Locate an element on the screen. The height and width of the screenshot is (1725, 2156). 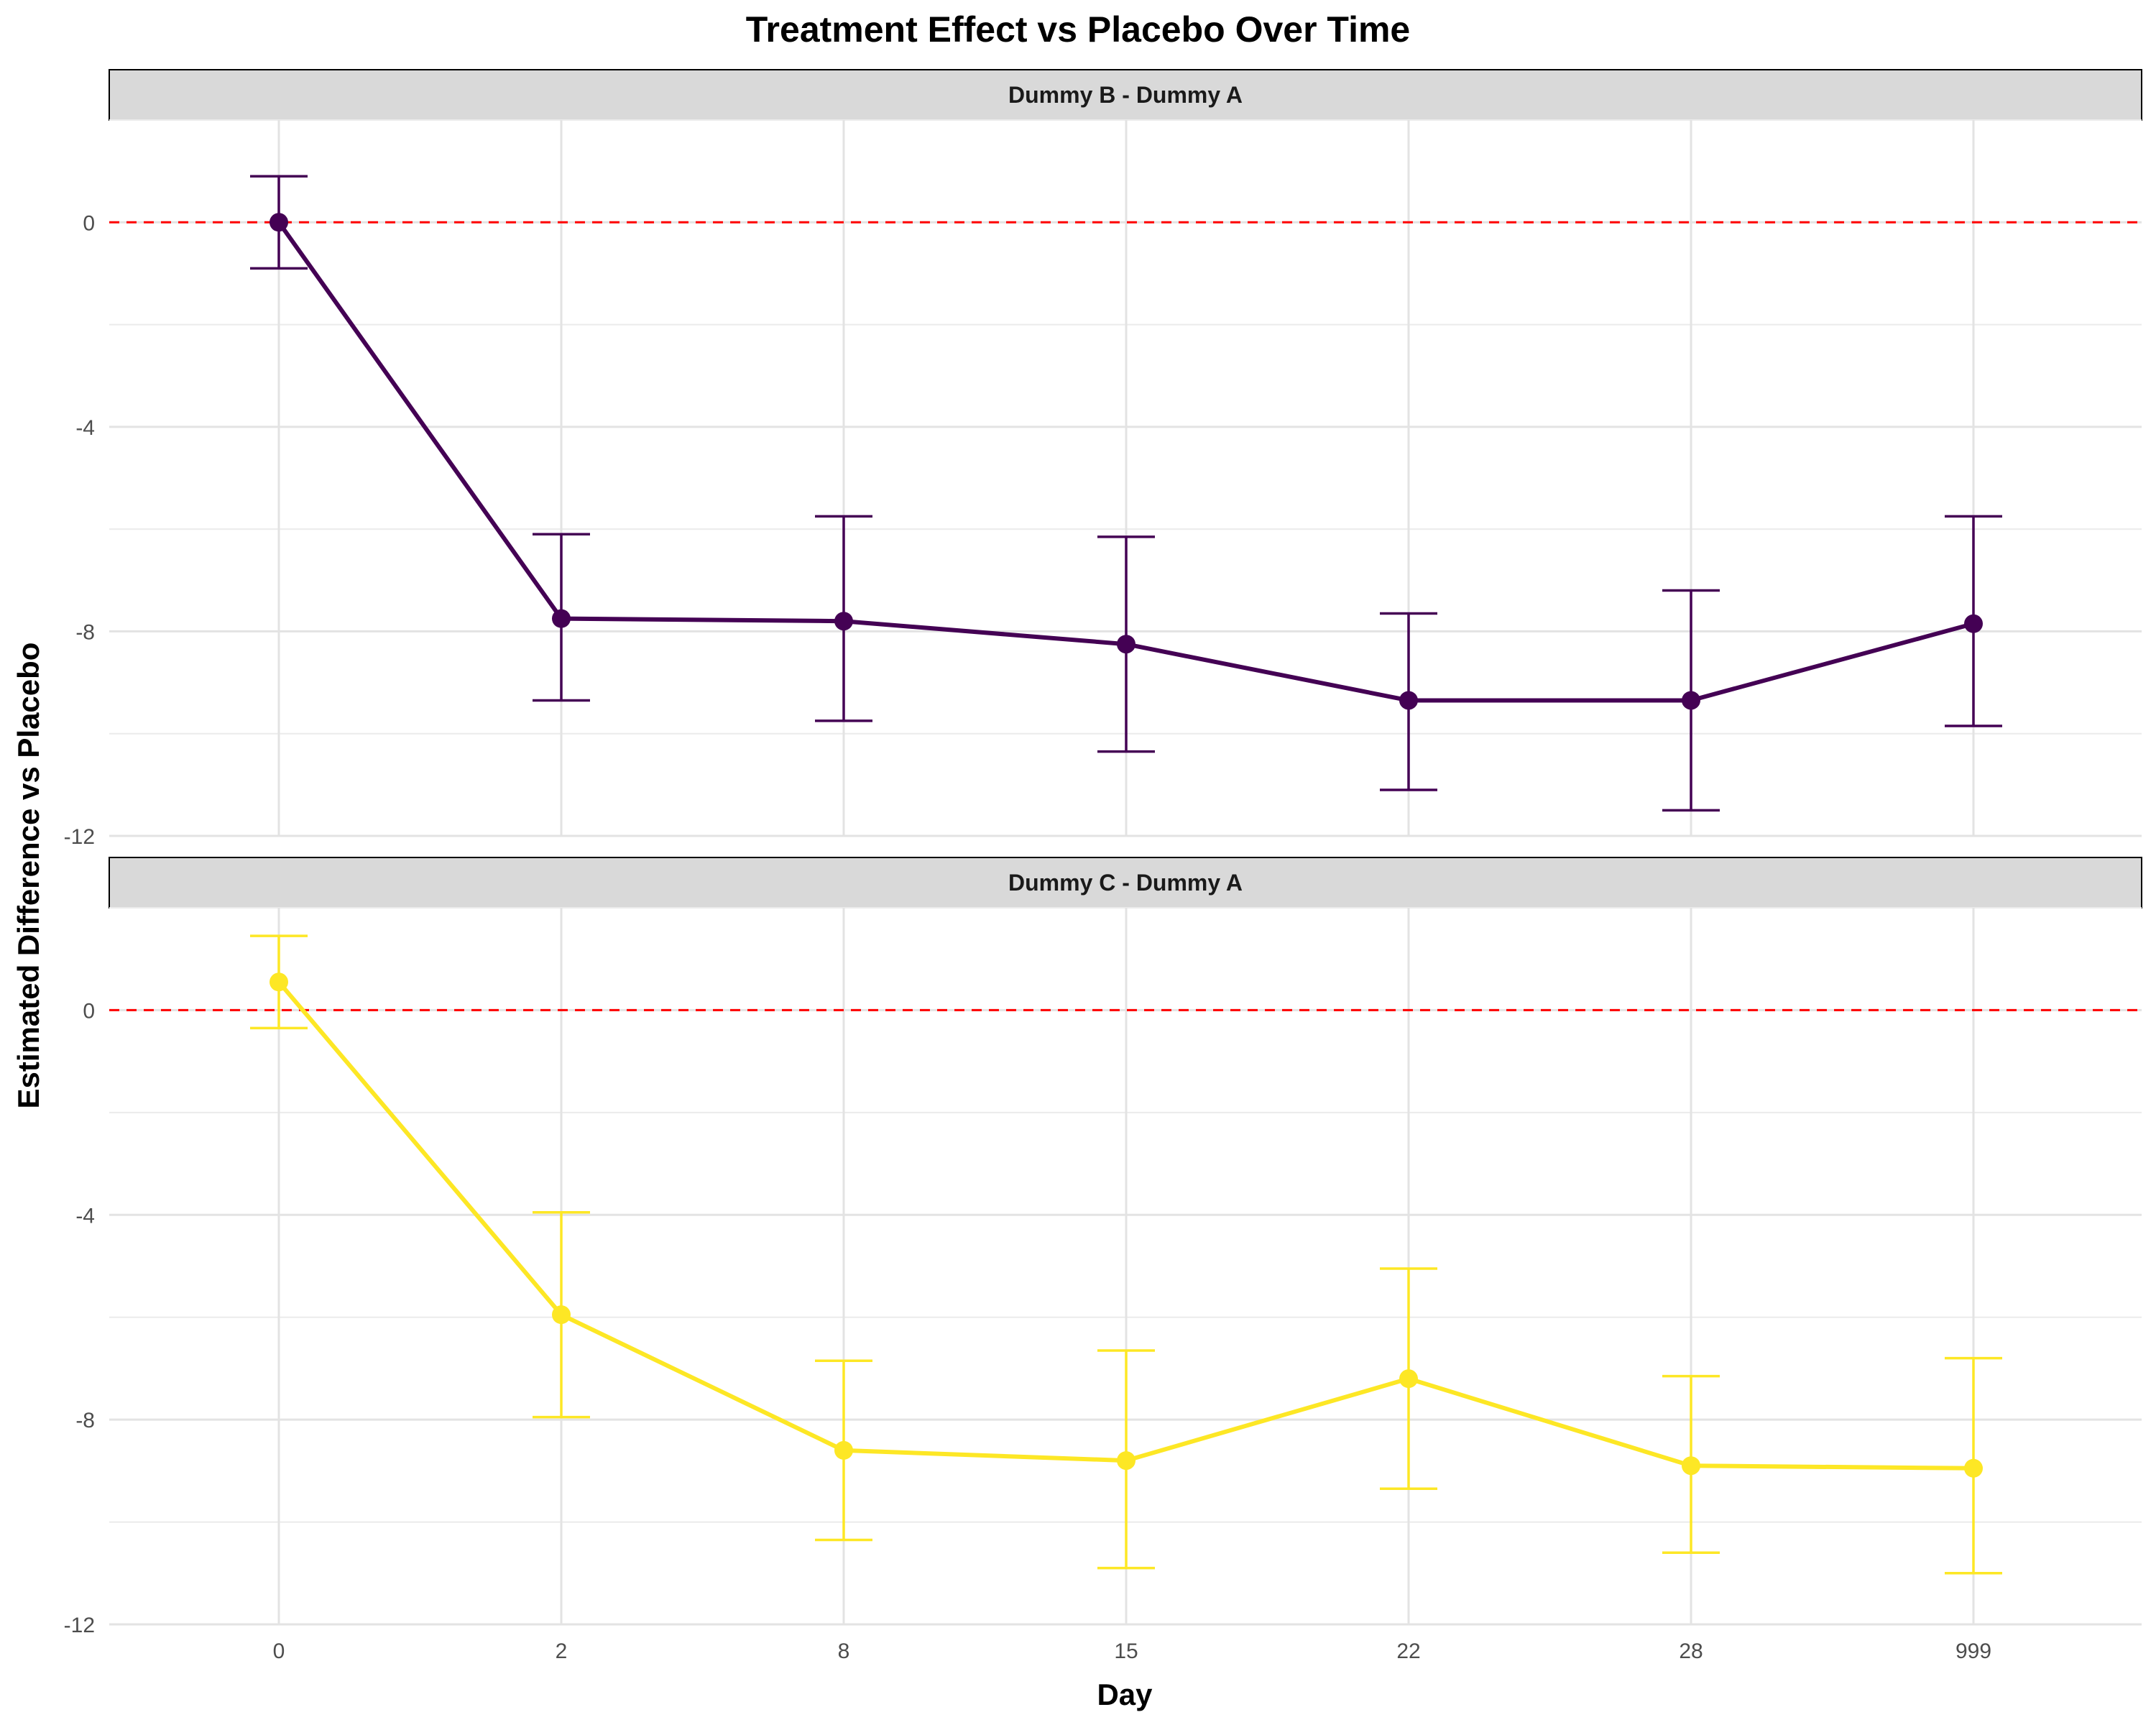
x-tick-label: 0 is located at coordinates (279, 1651).